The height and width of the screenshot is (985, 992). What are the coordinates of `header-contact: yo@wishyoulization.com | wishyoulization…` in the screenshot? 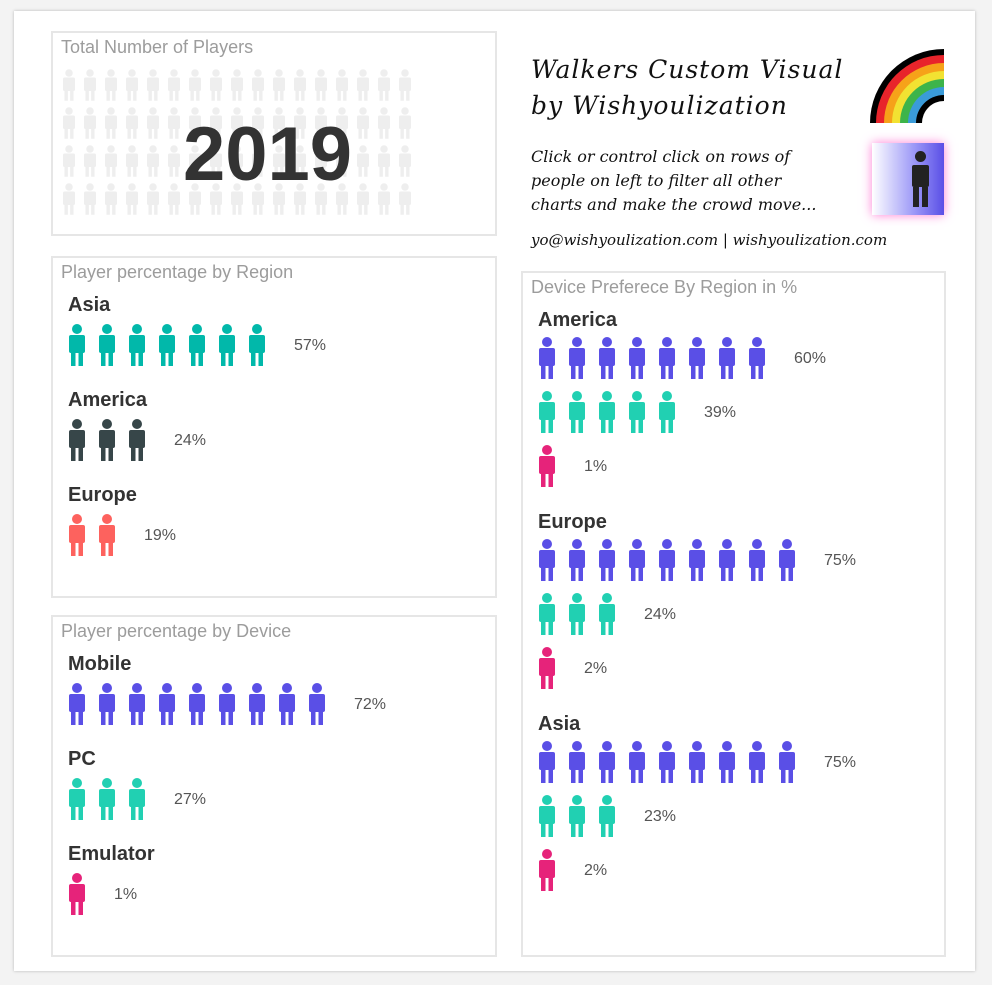 It's located at (709, 240).